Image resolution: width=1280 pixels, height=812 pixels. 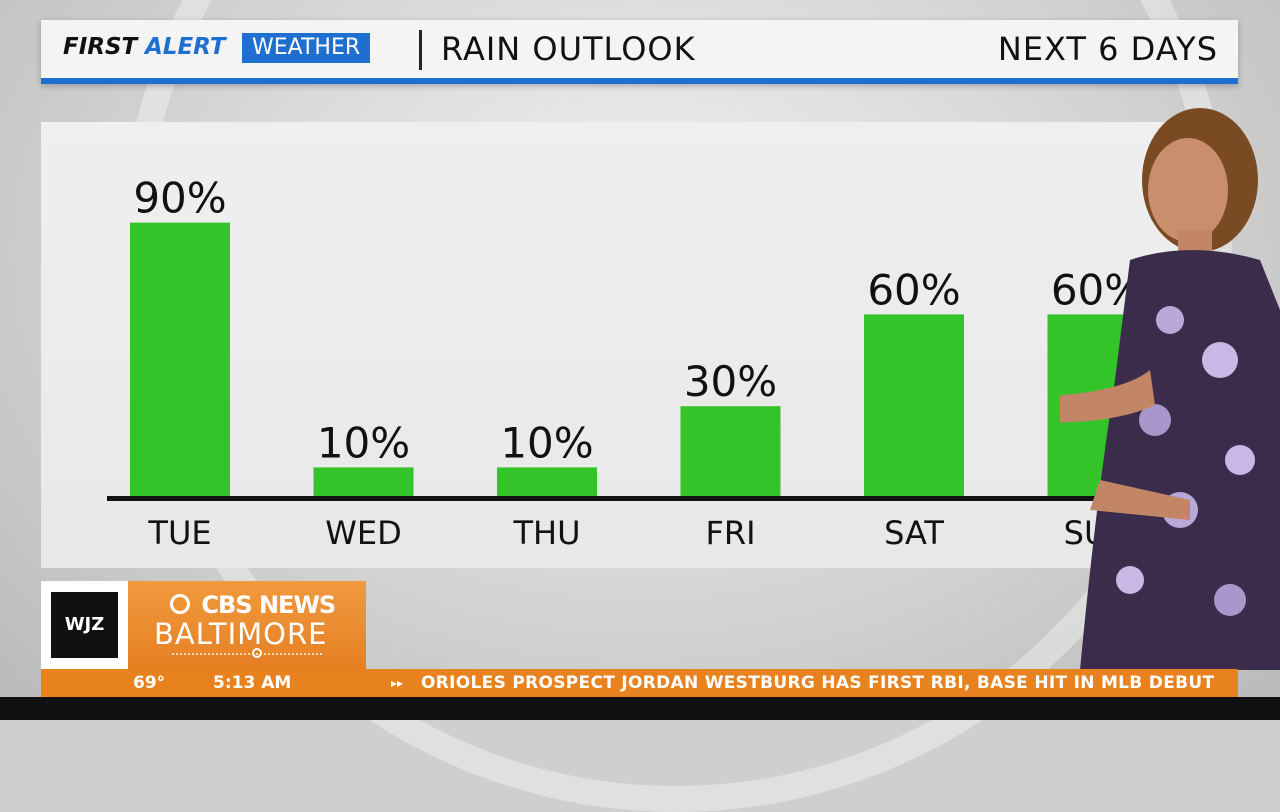 What do you see at coordinates (640, 708) in the screenshot?
I see `bottom-bar` at bounding box center [640, 708].